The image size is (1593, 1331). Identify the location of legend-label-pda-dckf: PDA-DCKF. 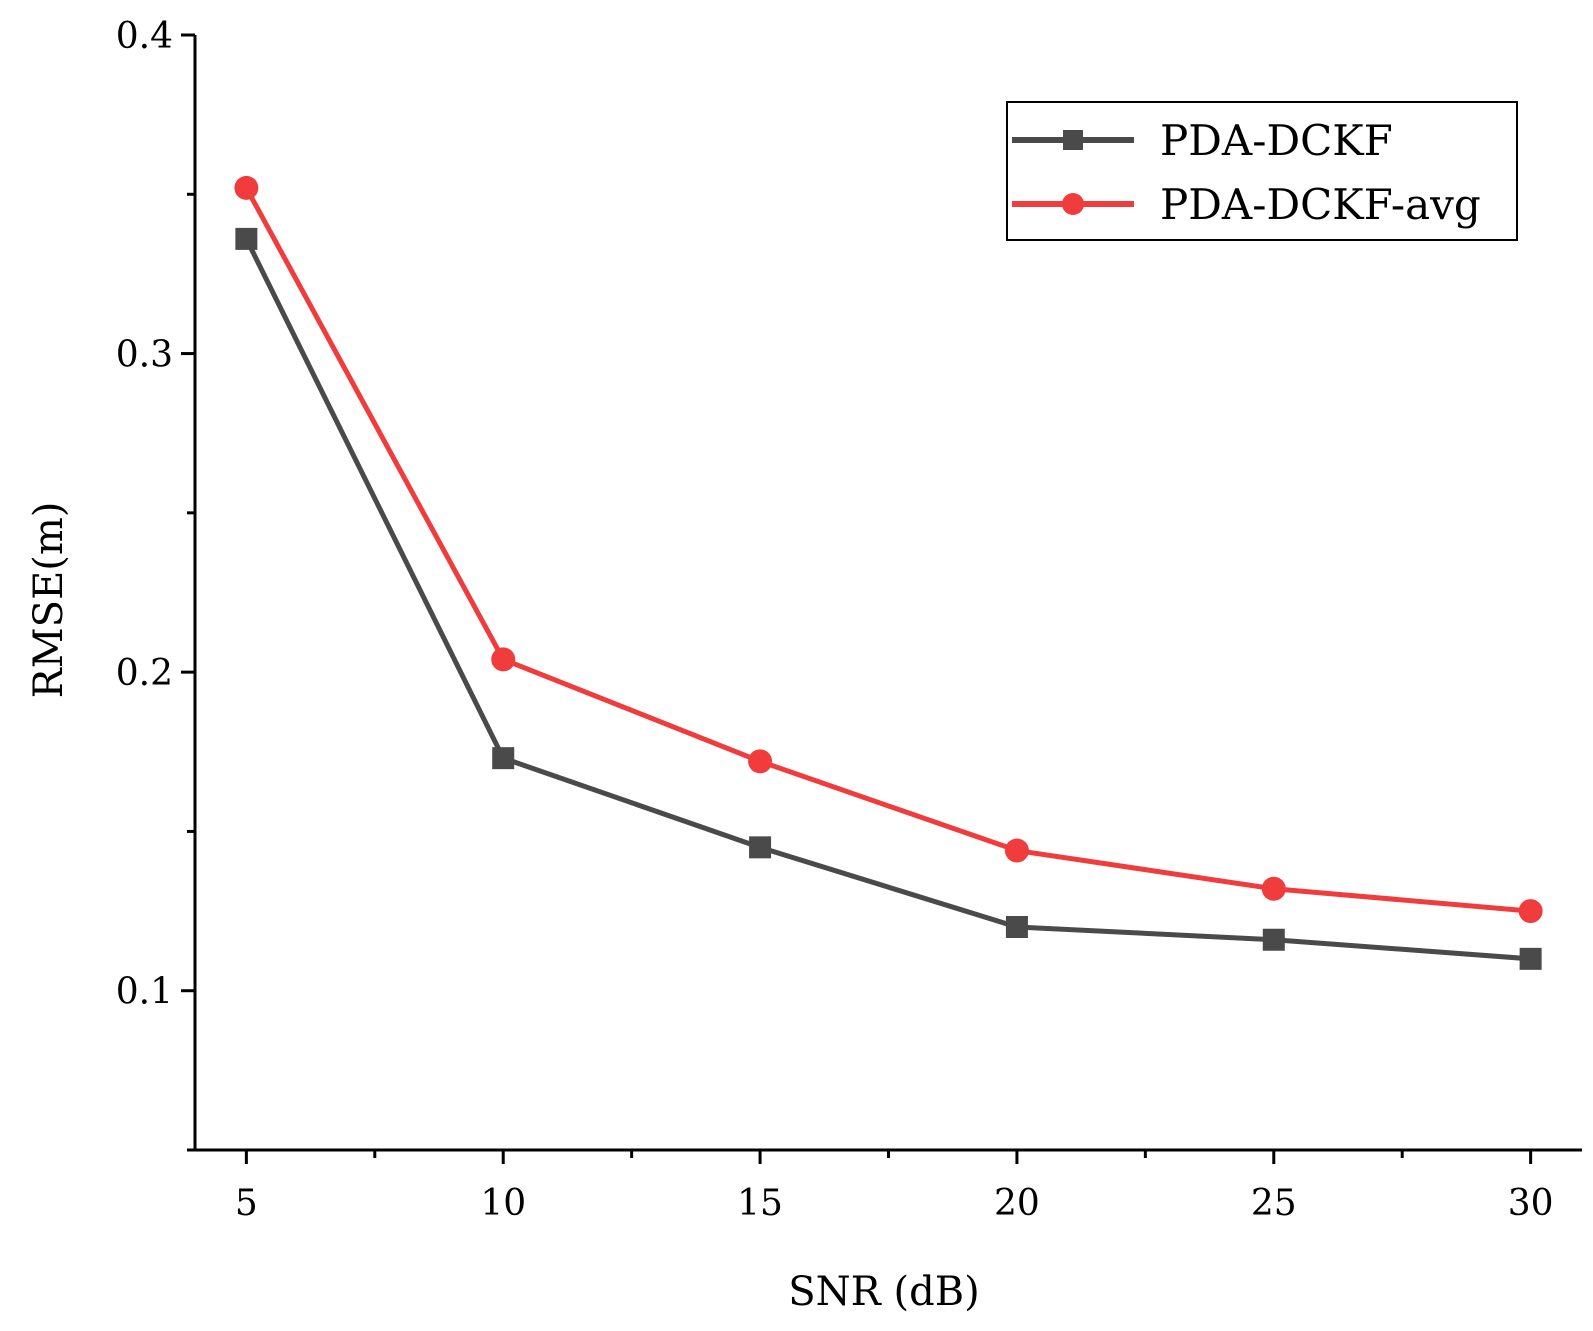
(1276, 140).